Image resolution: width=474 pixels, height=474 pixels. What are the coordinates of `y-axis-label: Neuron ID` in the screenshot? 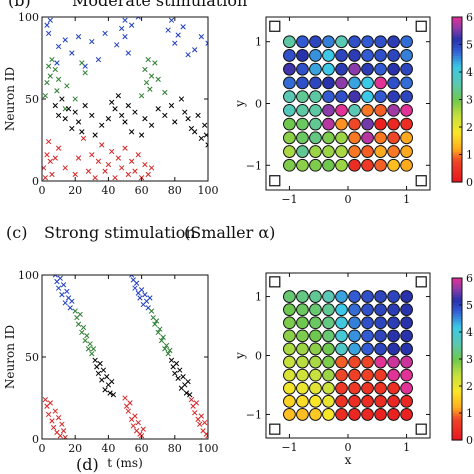 It's located at (10, 357).